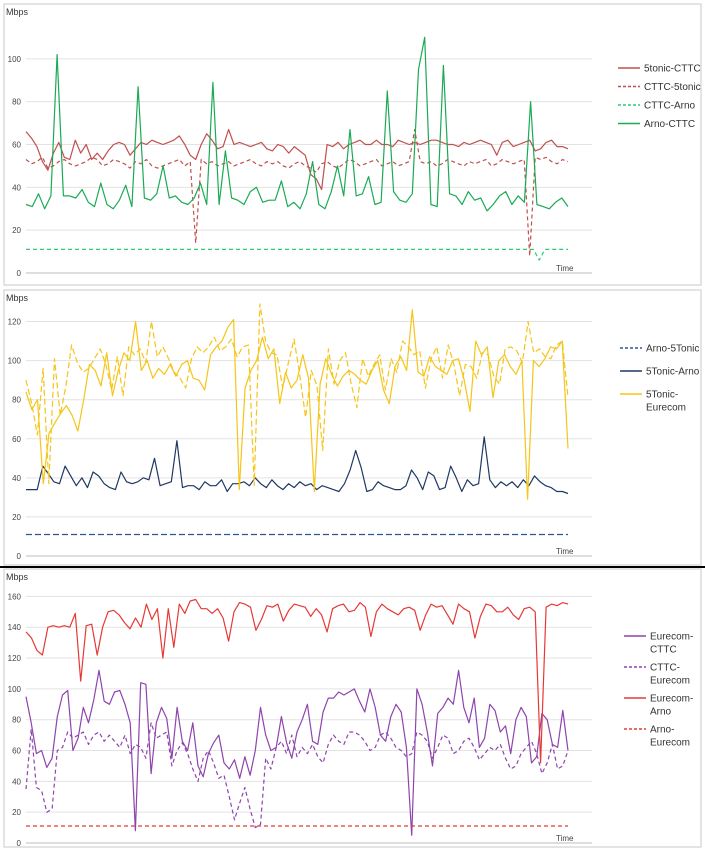 The width and height of the screenshot is (705, 855). I want to click on legend-label: CTTC-Eurecom, so click(670, 675).